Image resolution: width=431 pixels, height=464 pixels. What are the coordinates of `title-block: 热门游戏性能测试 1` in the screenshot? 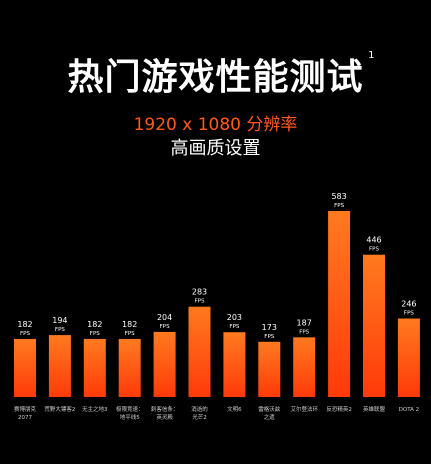 It's located at (215, 74).